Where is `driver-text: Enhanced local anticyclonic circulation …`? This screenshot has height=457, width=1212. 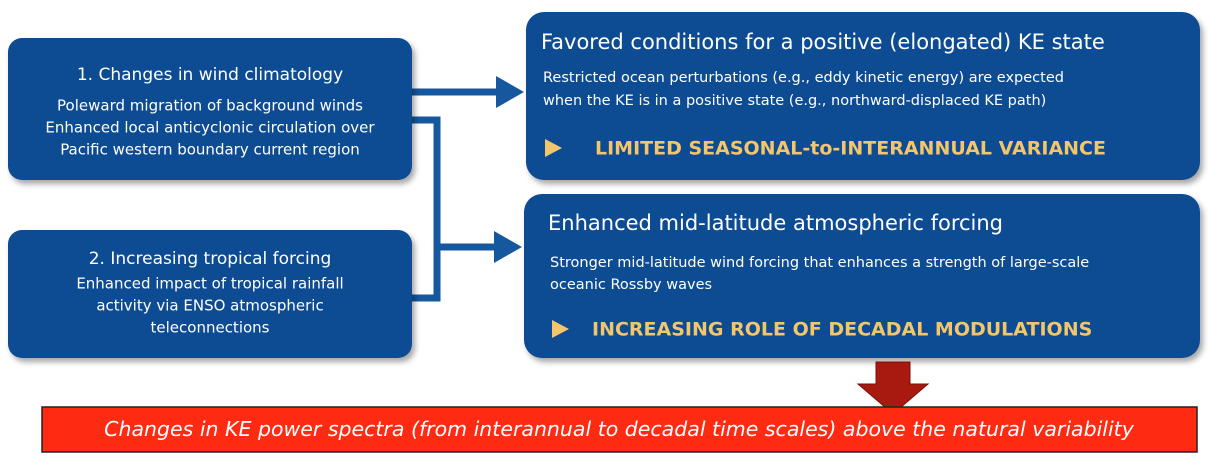
driver-text: Enhanced local anticyclonic circulation … is located at coordinates (210, 128).